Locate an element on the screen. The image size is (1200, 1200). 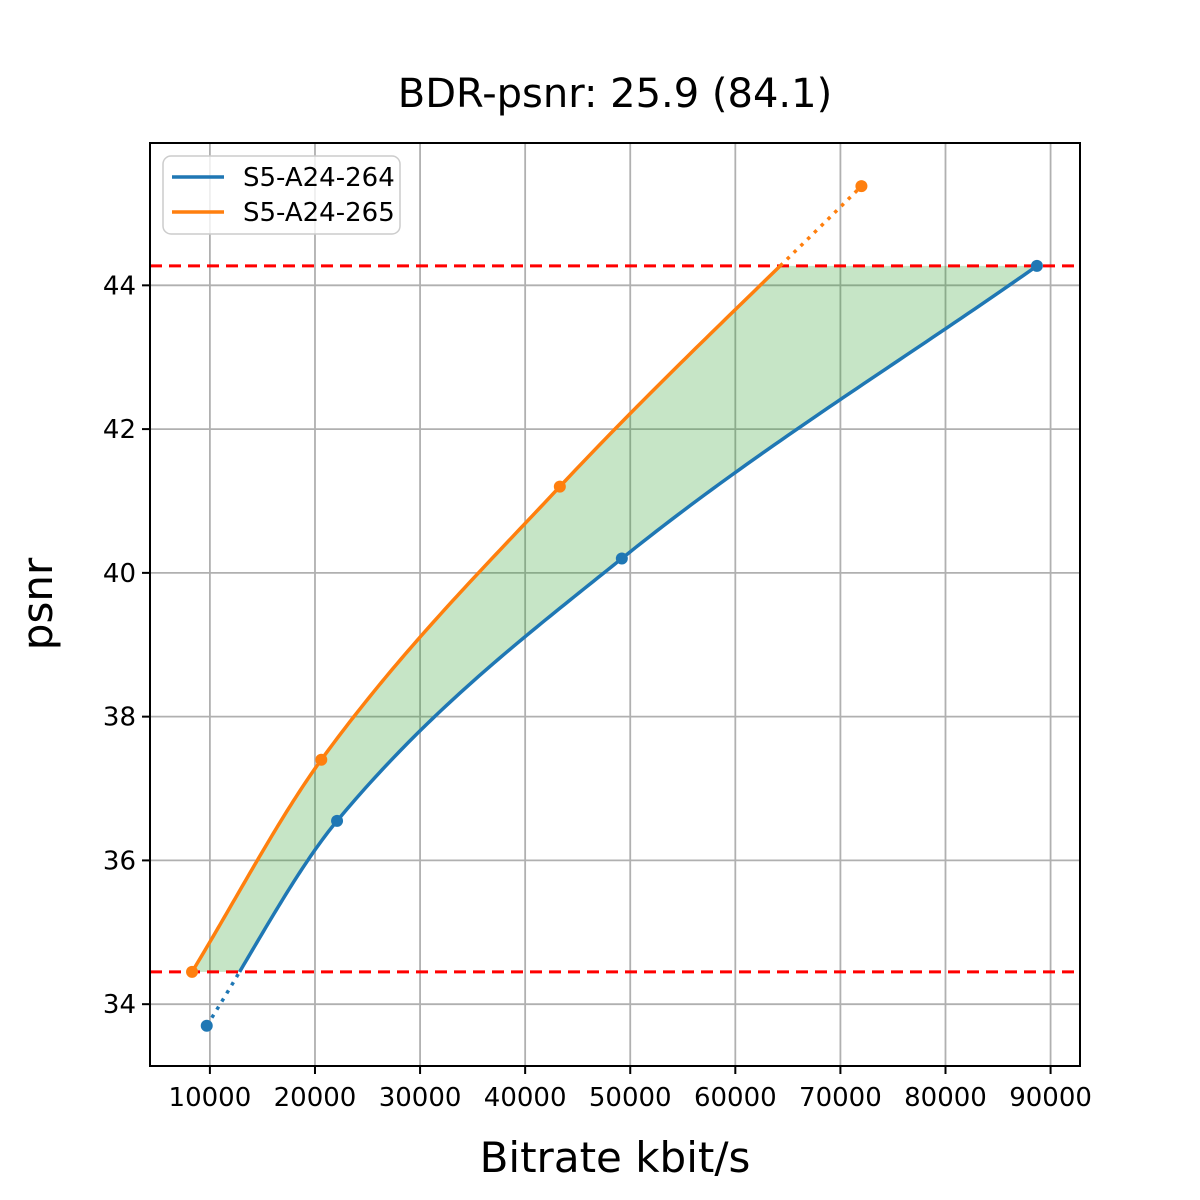
x-tick-label: 70000 is located at coordinates (840, 1098).